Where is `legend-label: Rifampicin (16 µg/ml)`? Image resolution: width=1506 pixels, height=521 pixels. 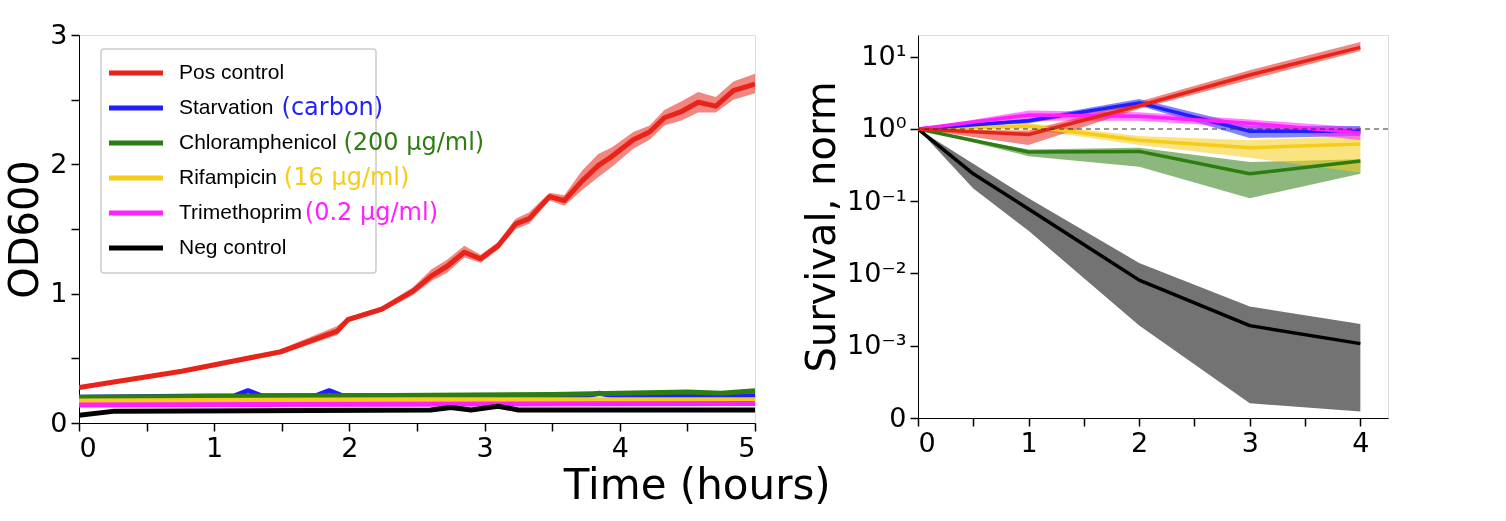 legend-label: Rifampicin (16 µg/ml) is located at coordinates (294, 177).